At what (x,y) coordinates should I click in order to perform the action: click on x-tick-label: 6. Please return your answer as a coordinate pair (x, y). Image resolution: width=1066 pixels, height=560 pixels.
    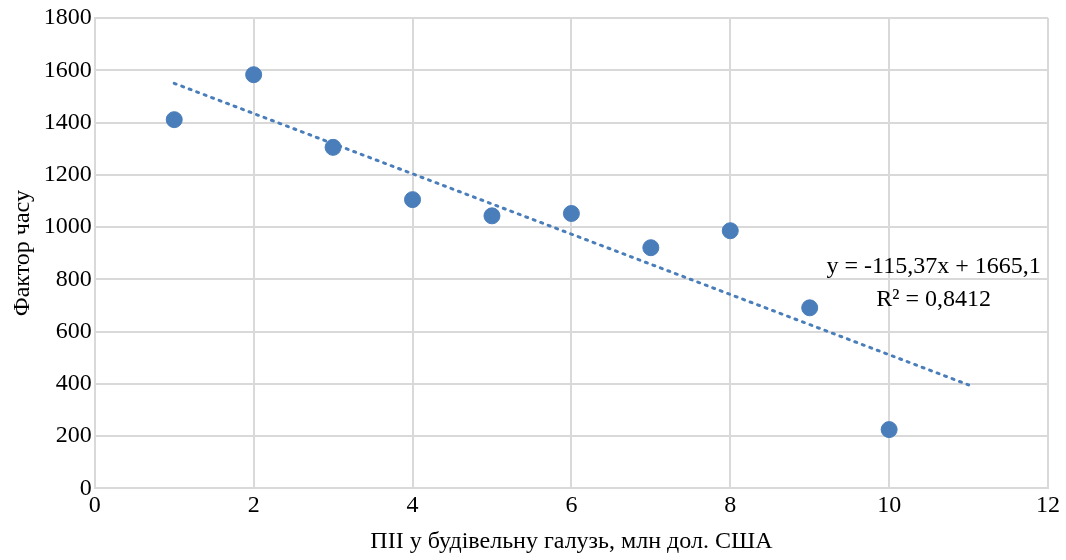
    Looking at the image, I should click on (571, 504).